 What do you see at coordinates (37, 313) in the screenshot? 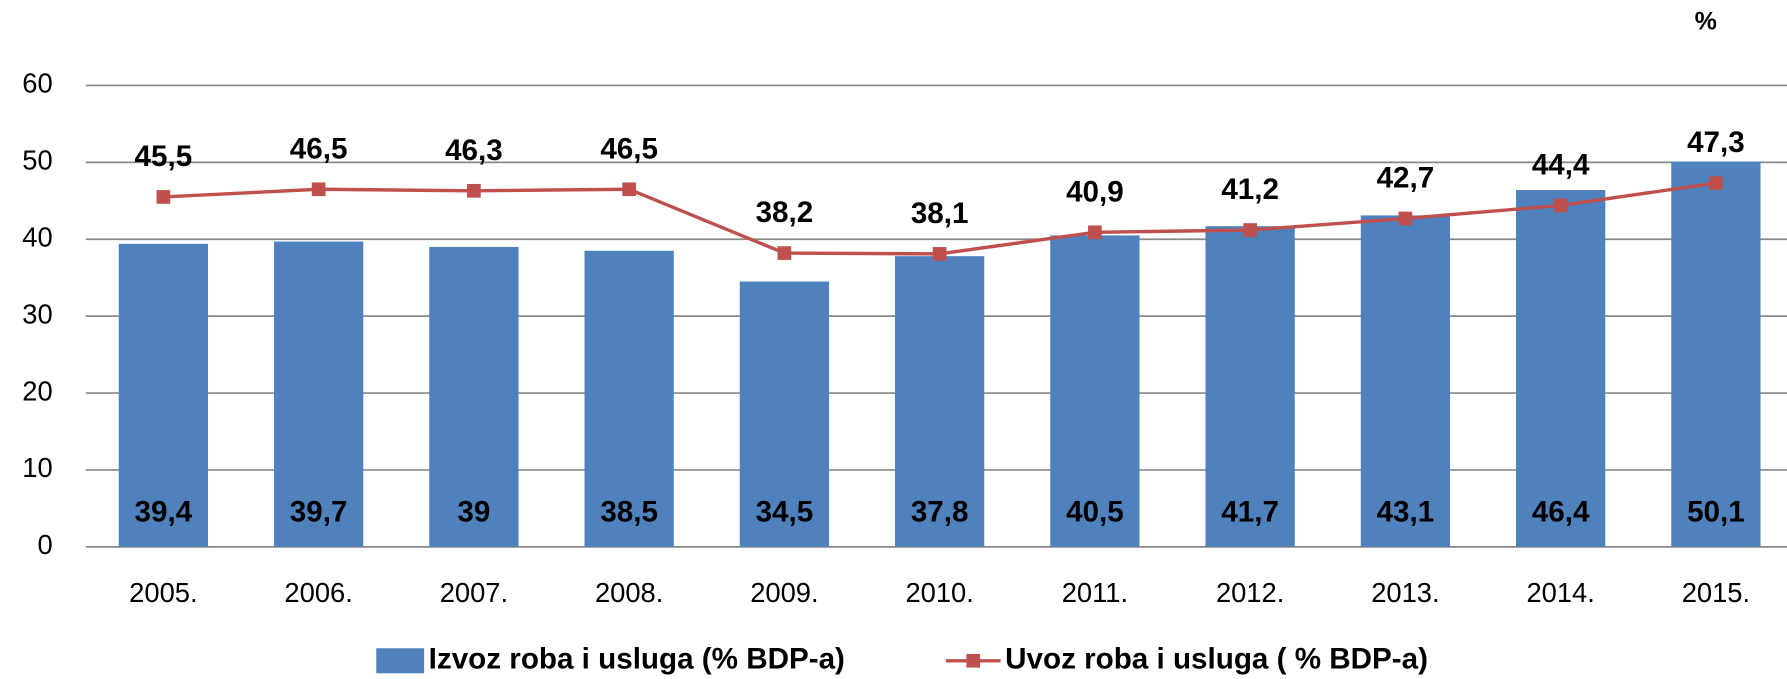
I see `y-tick-label: 30` at bounding box center [37, 313].